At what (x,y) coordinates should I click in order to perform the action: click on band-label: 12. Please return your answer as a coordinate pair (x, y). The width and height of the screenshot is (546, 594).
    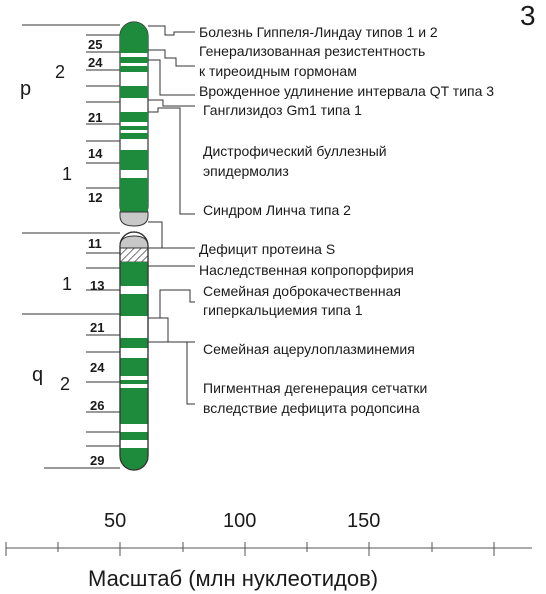
    Looking at the image, I should click on (95, 197).